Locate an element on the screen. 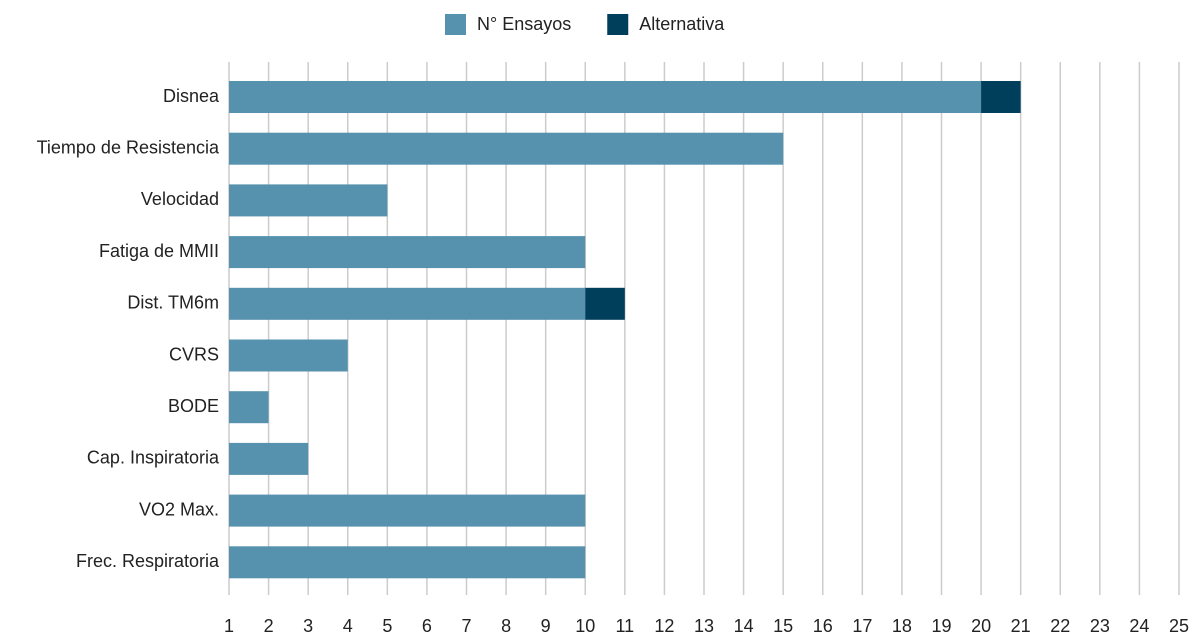 The height and width of the screenshot is (635, 1193). x-tick-label: 6 is located at coordinates (427, 625).